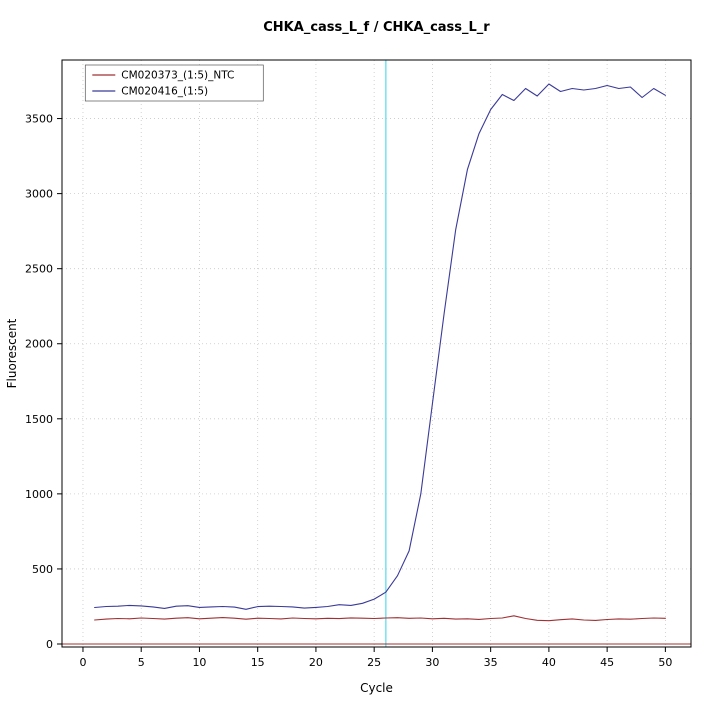 The width and height of the screenshot is (720, 720). Describe the element at coordinates (39, 269) in the screenshot. I see `y-tick-label: 2500` at that location.